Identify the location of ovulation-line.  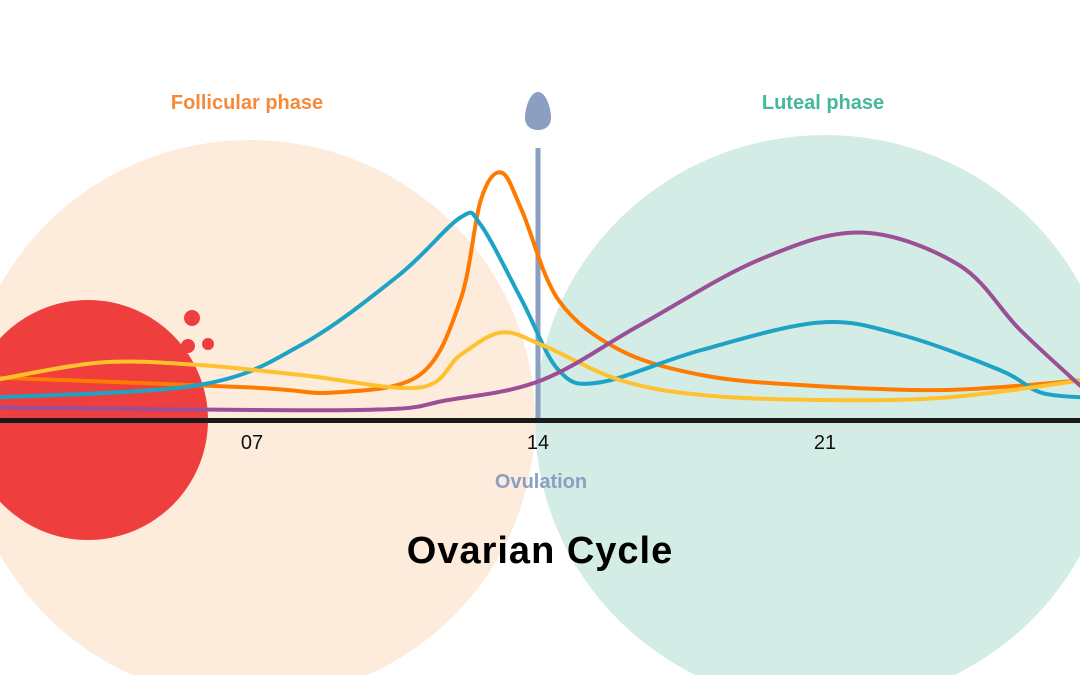
(538, 284).